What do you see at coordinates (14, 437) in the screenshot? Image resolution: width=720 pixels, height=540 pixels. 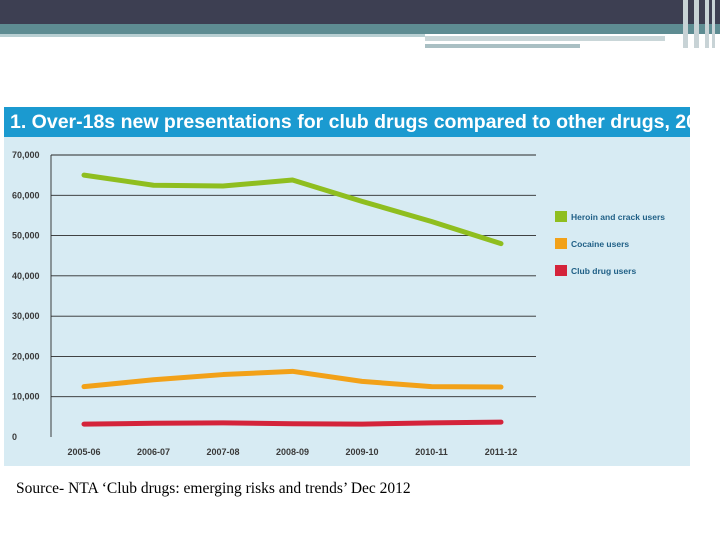 I see `y-tick-label: 0` at bounding box center [14, 437].